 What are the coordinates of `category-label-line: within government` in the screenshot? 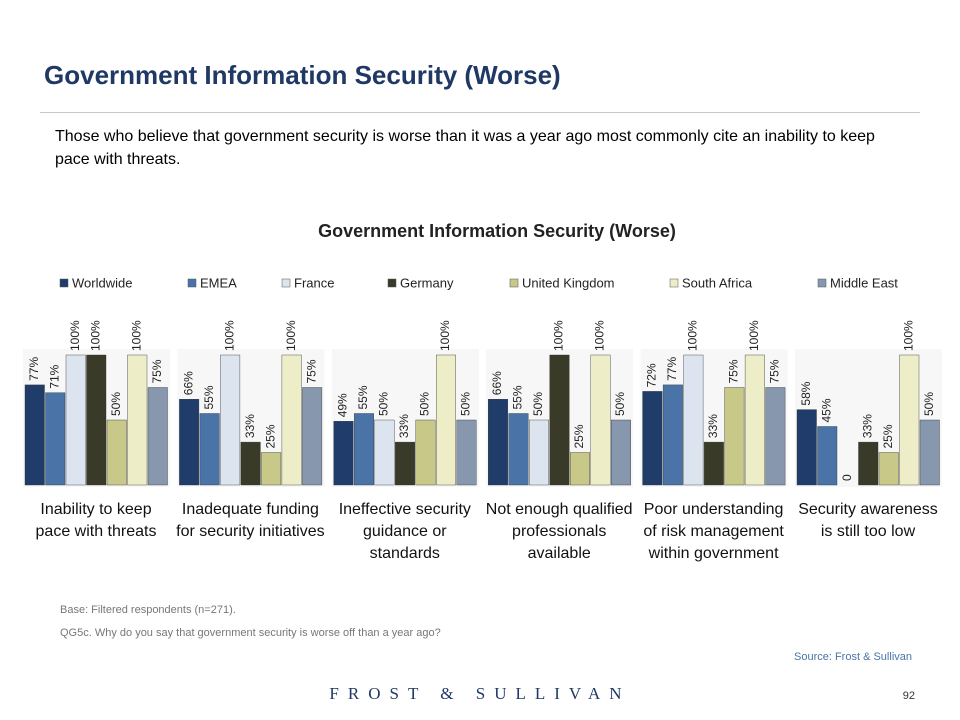 It's located at (713, 553).